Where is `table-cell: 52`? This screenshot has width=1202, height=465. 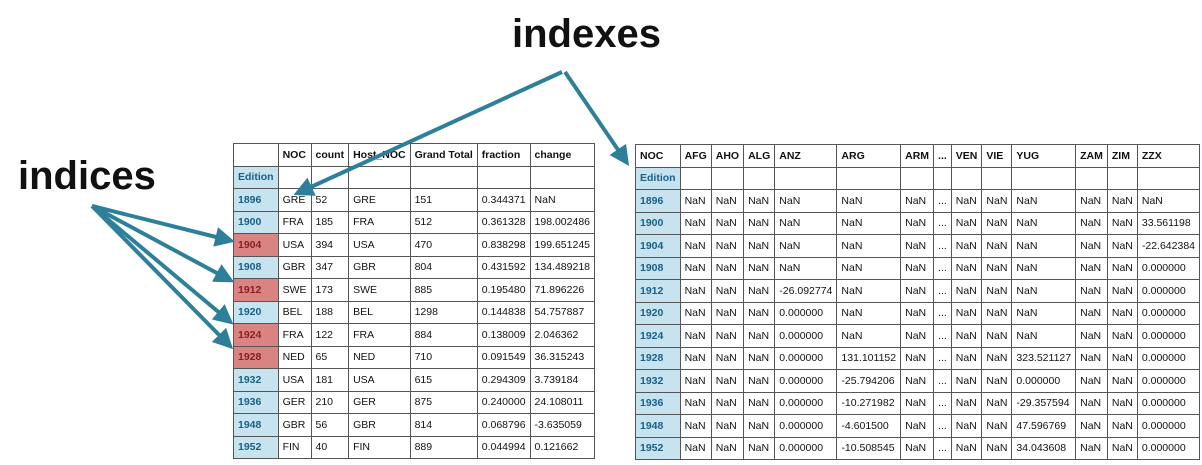 table-cell: 52 is located at coordinates (330, 200).